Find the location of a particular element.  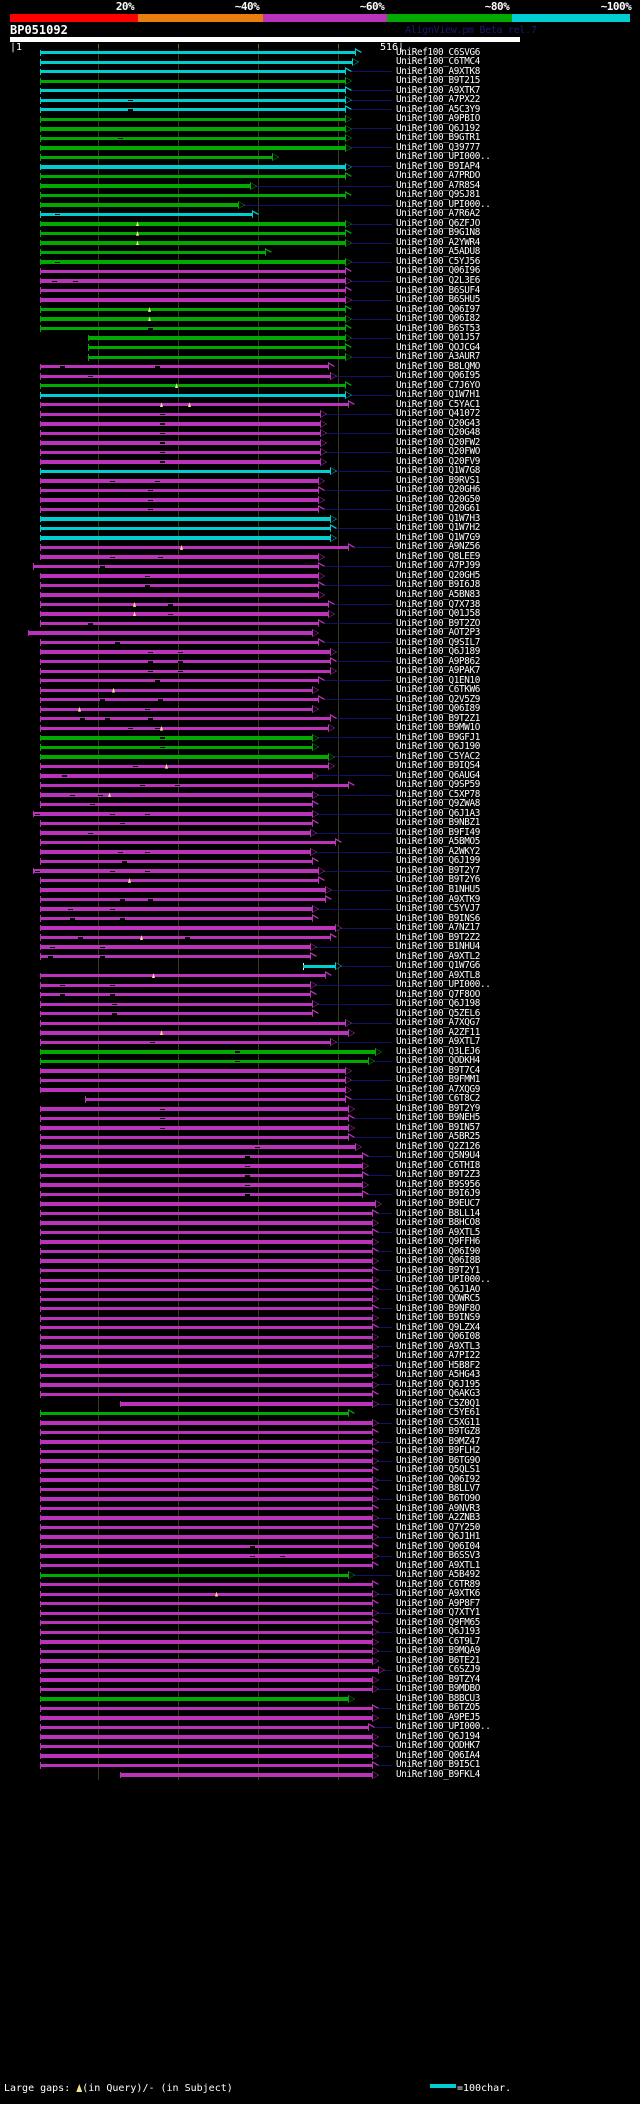

hit-row: UniRef100_B9IQS4 is located at coordinates (320, 766).